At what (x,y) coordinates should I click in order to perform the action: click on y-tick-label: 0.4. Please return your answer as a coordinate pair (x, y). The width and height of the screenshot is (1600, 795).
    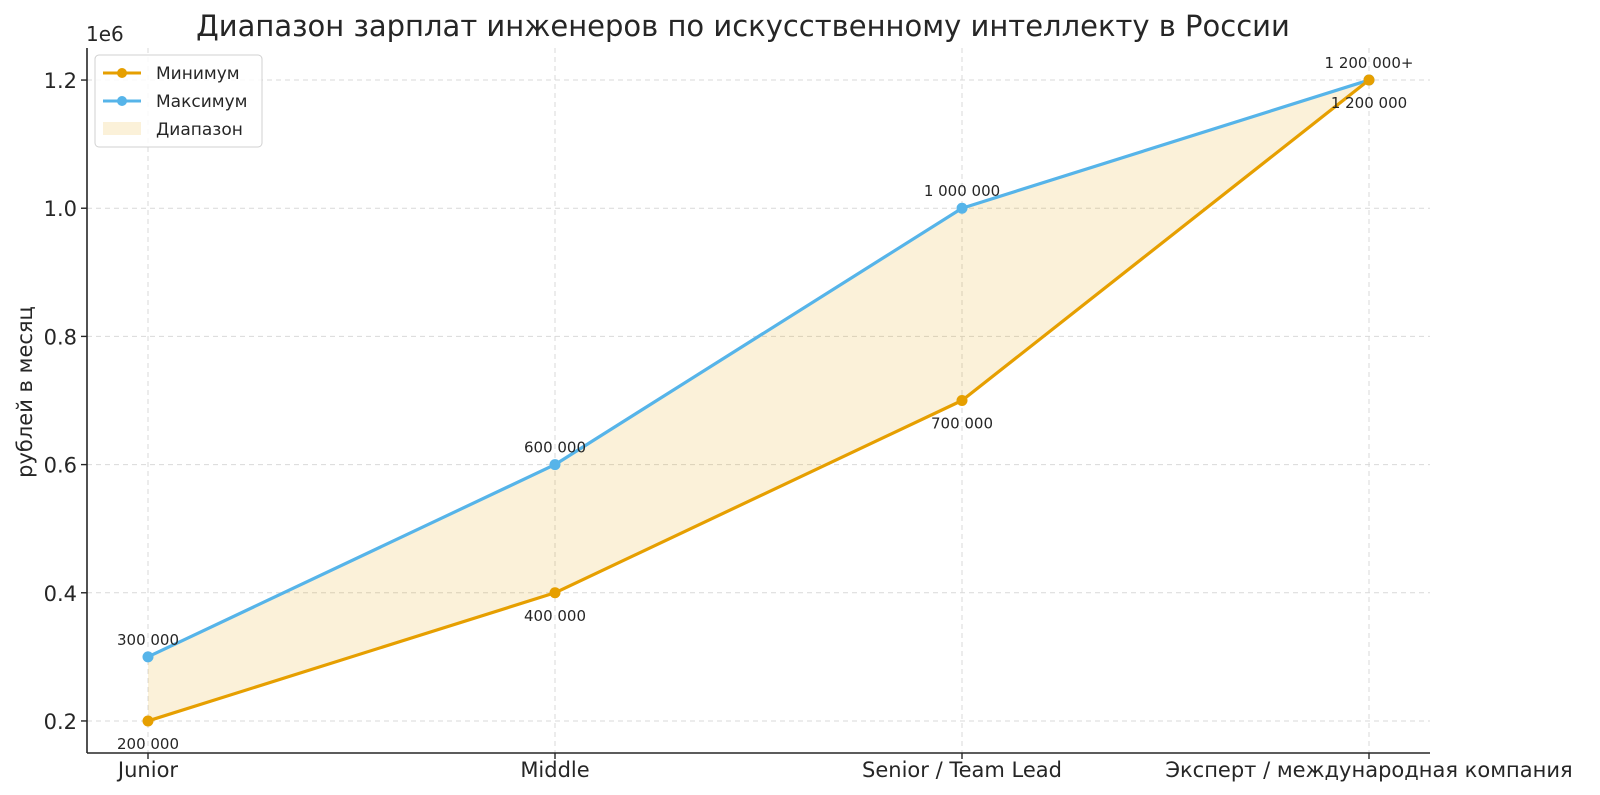
    Looking at the image, I should click on (60, 594).